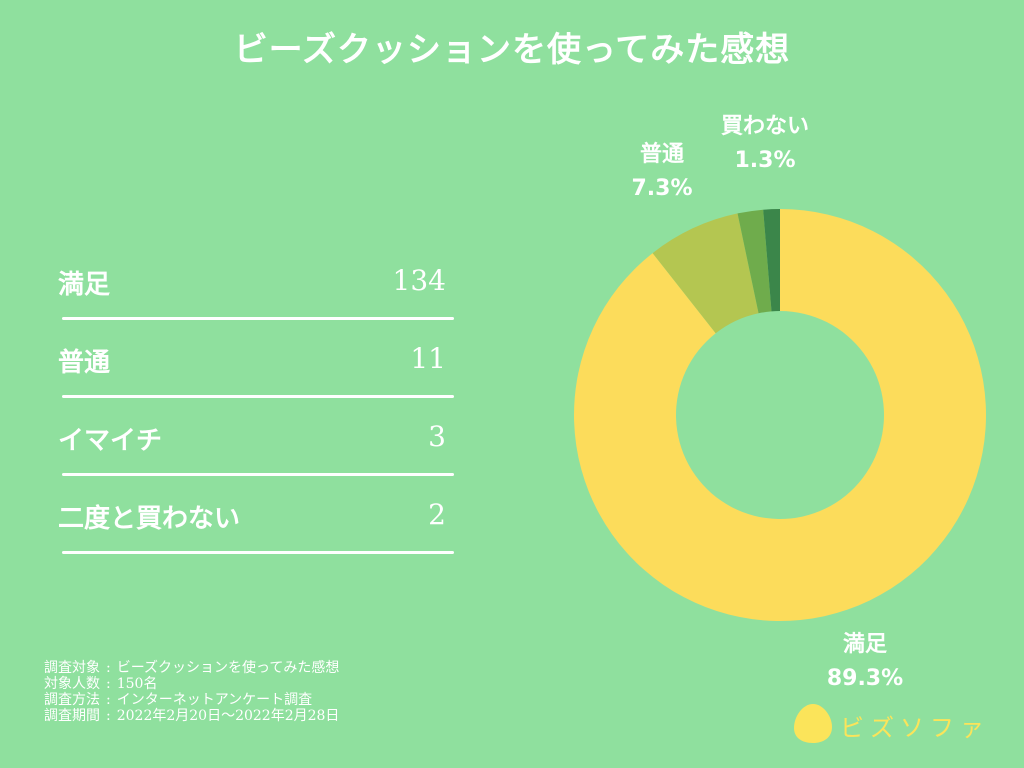  I want to click on table-row: 二度と買わない 2, so click(256, 521).